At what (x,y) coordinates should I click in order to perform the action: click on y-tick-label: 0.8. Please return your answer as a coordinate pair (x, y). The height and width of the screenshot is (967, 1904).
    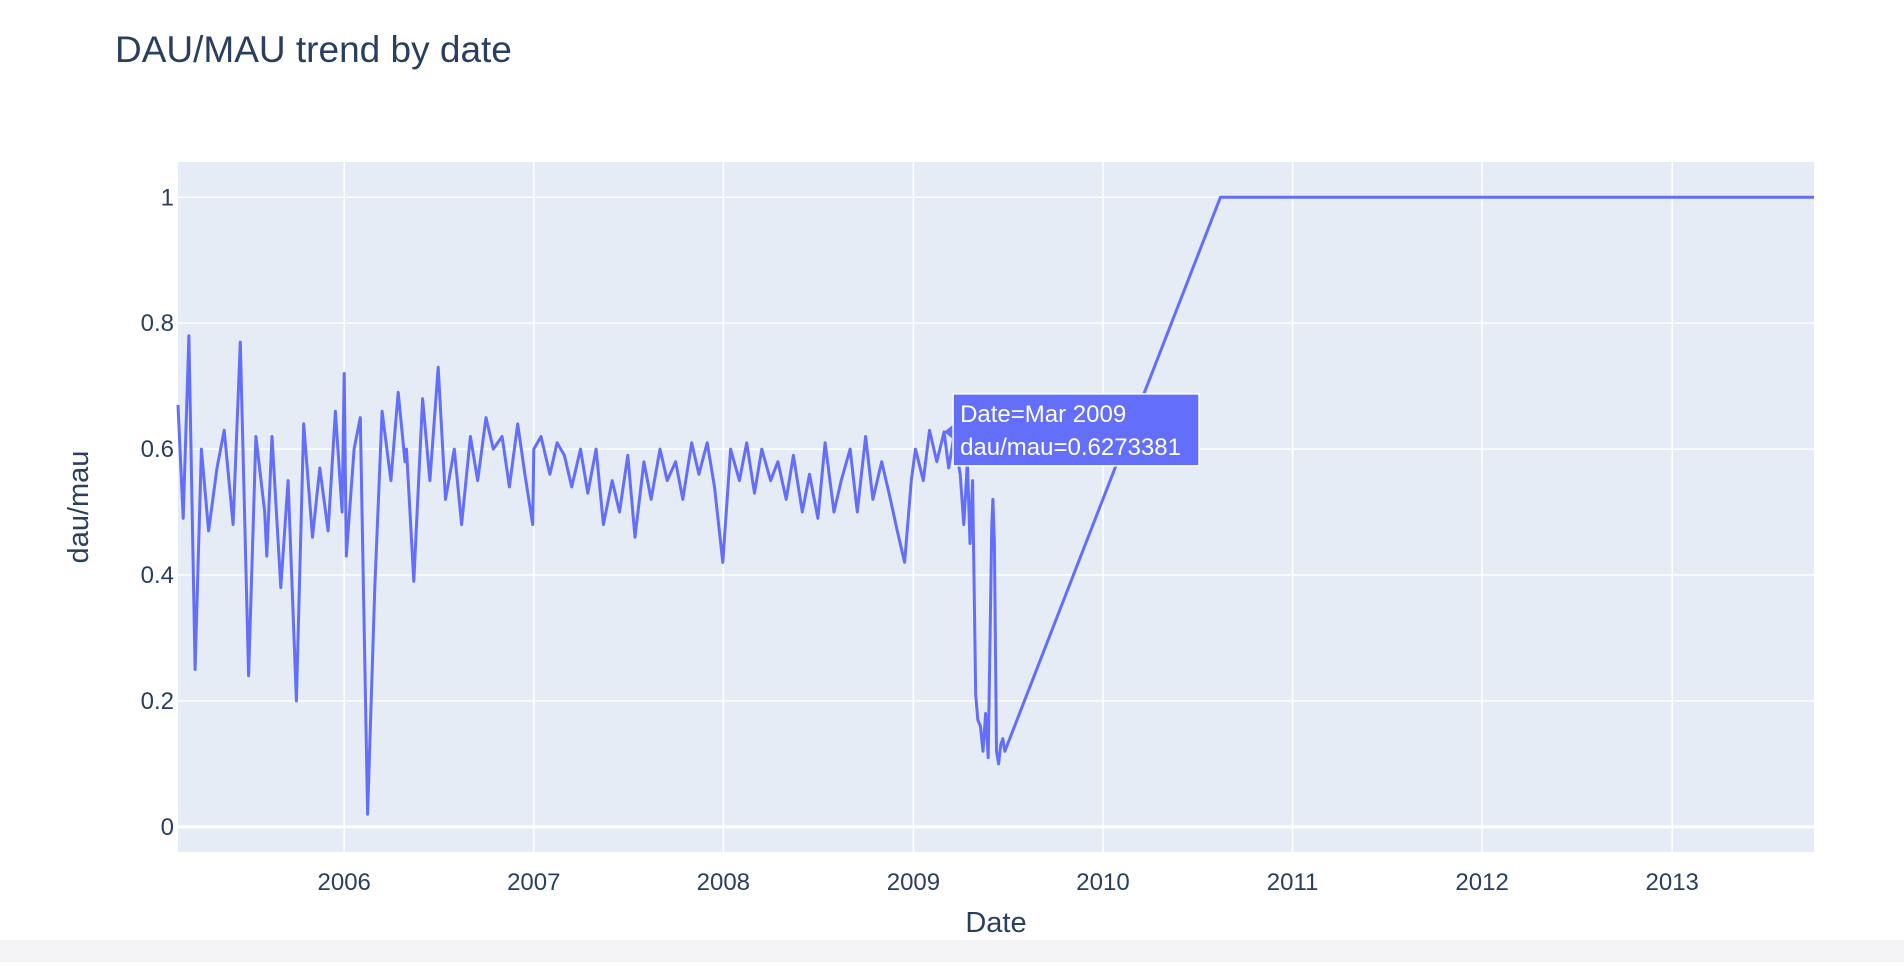
    Looking at the image, I should click on (157, 323).